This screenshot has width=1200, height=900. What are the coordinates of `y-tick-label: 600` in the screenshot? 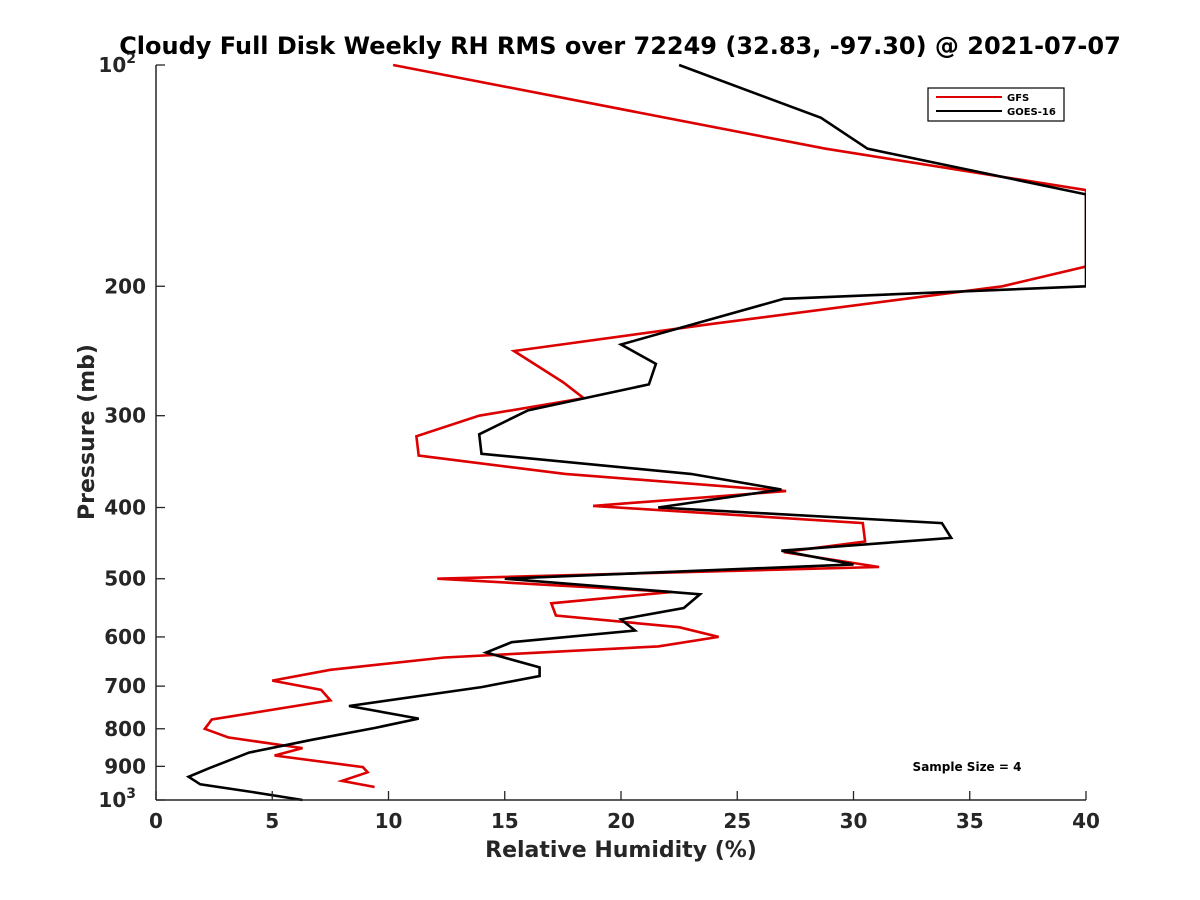 It's located at (125, 637).